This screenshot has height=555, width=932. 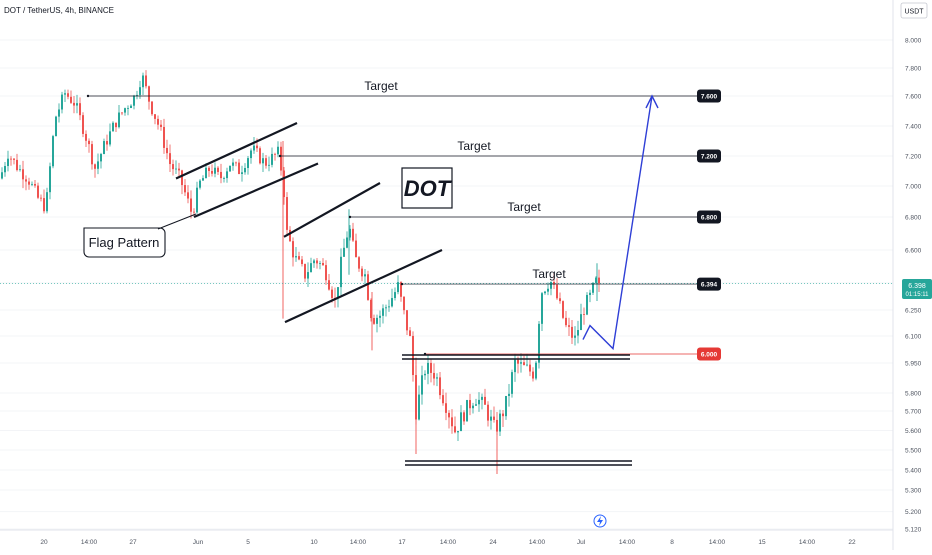 I want to click on x-tick-label: 17, so click(x=402, y=542).